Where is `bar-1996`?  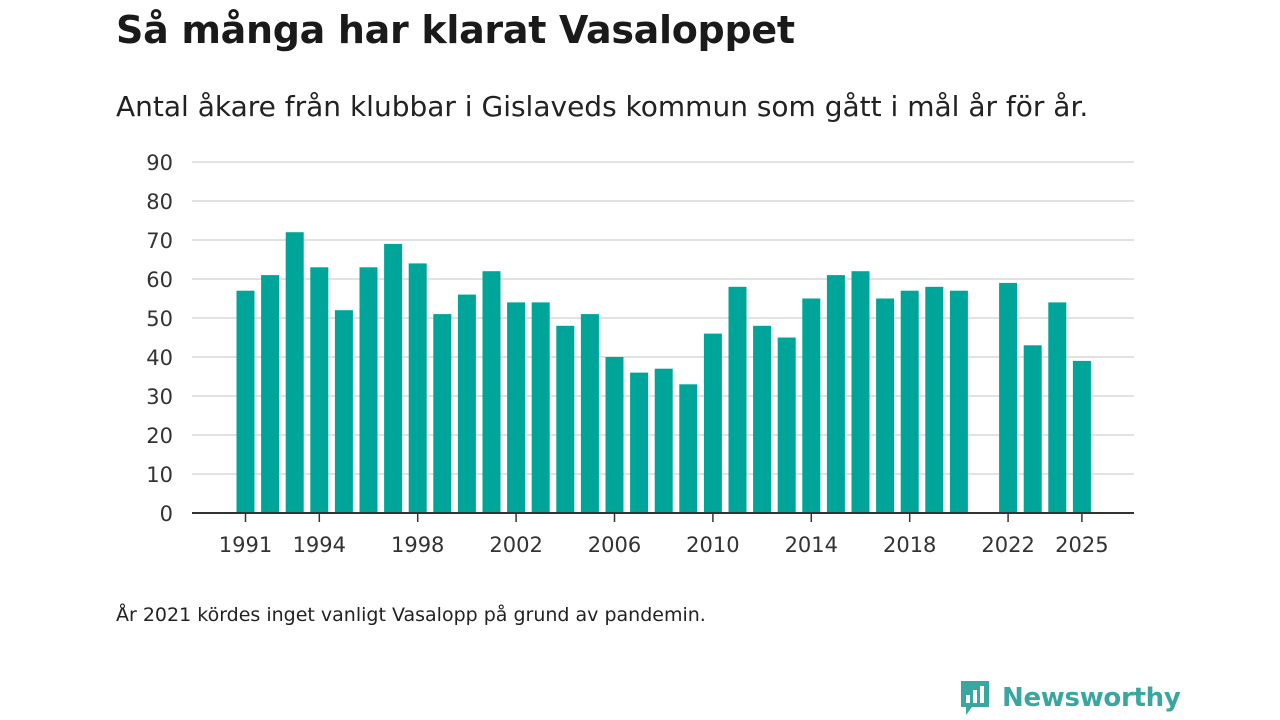
bar-1996 is located at coordinates (368, 390).